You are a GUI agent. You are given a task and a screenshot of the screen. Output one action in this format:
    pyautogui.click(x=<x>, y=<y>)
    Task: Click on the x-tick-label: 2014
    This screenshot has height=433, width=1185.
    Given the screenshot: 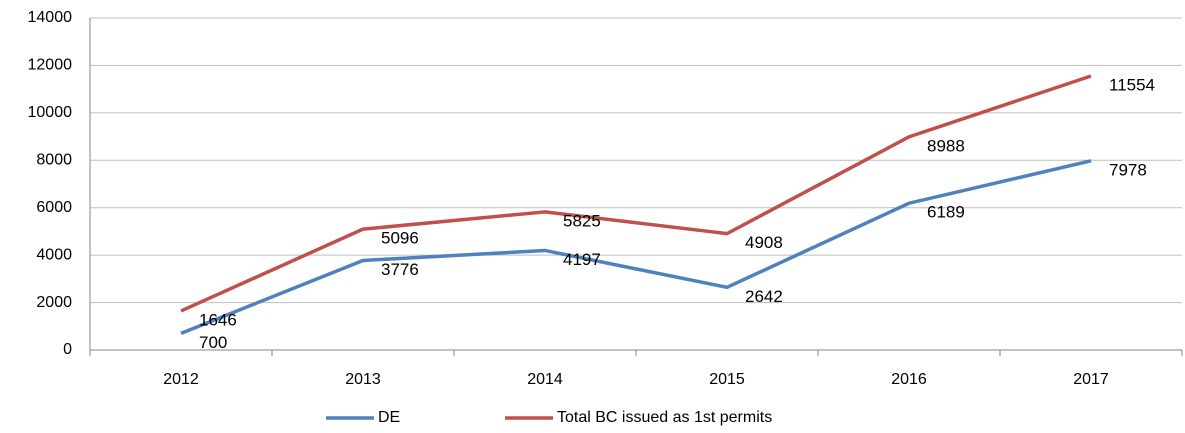 What is the action you would take?
    pyautogui.click(x=545, y=379)
    